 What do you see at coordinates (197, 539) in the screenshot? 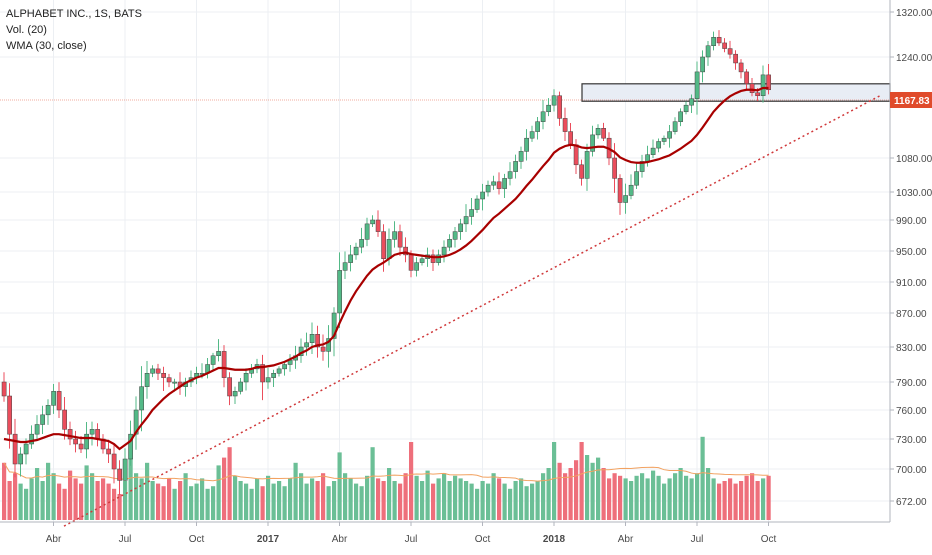
I see `time-tick-label: Oct` at bounding box center [197, 539].